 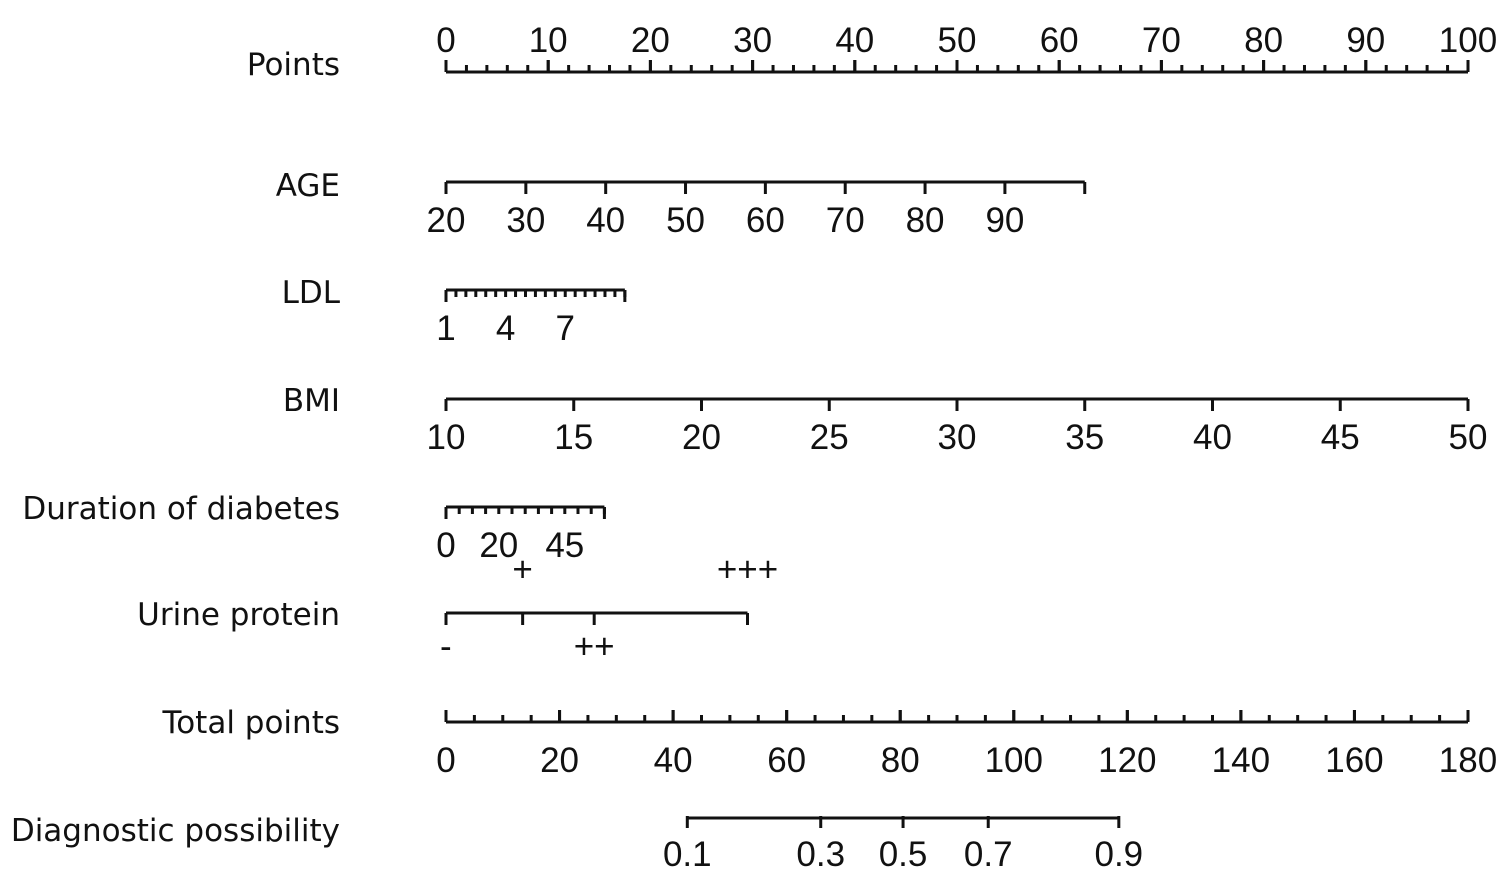 I want to click on row-label: Urine protein, so click(x=238, y=615).